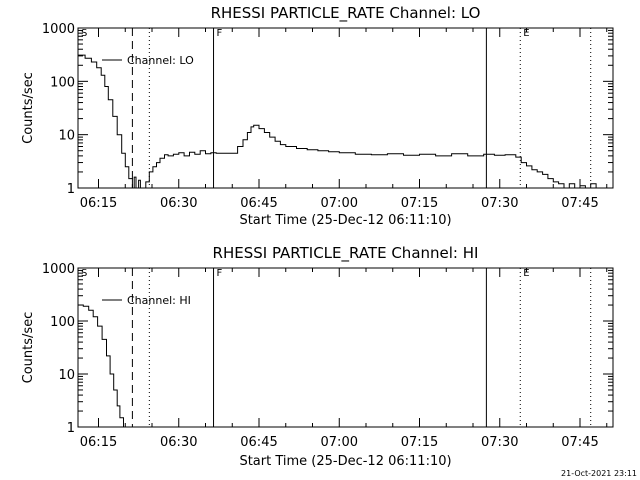 This screenshot has height=480, width=640. What do you see at coordinates (71, 428) in the screenshot?
I see `chart-1-ytick-label: 1` at bounding box center [71, 428].